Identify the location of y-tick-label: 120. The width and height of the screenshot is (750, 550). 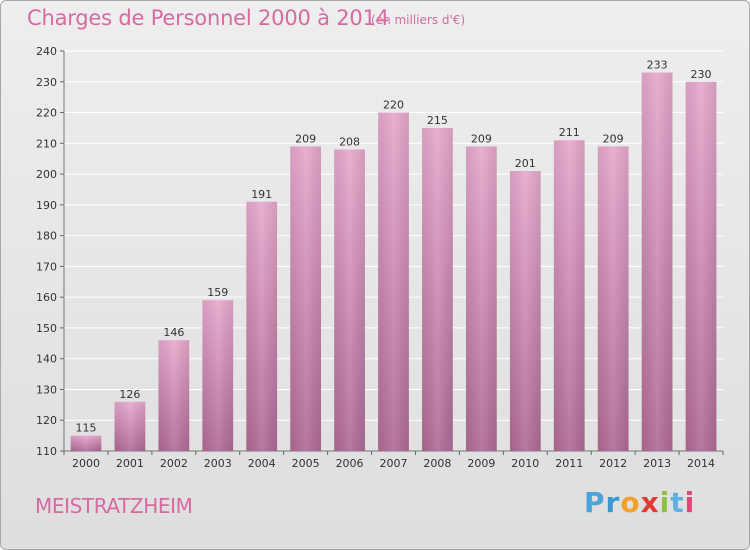
(46, 420).